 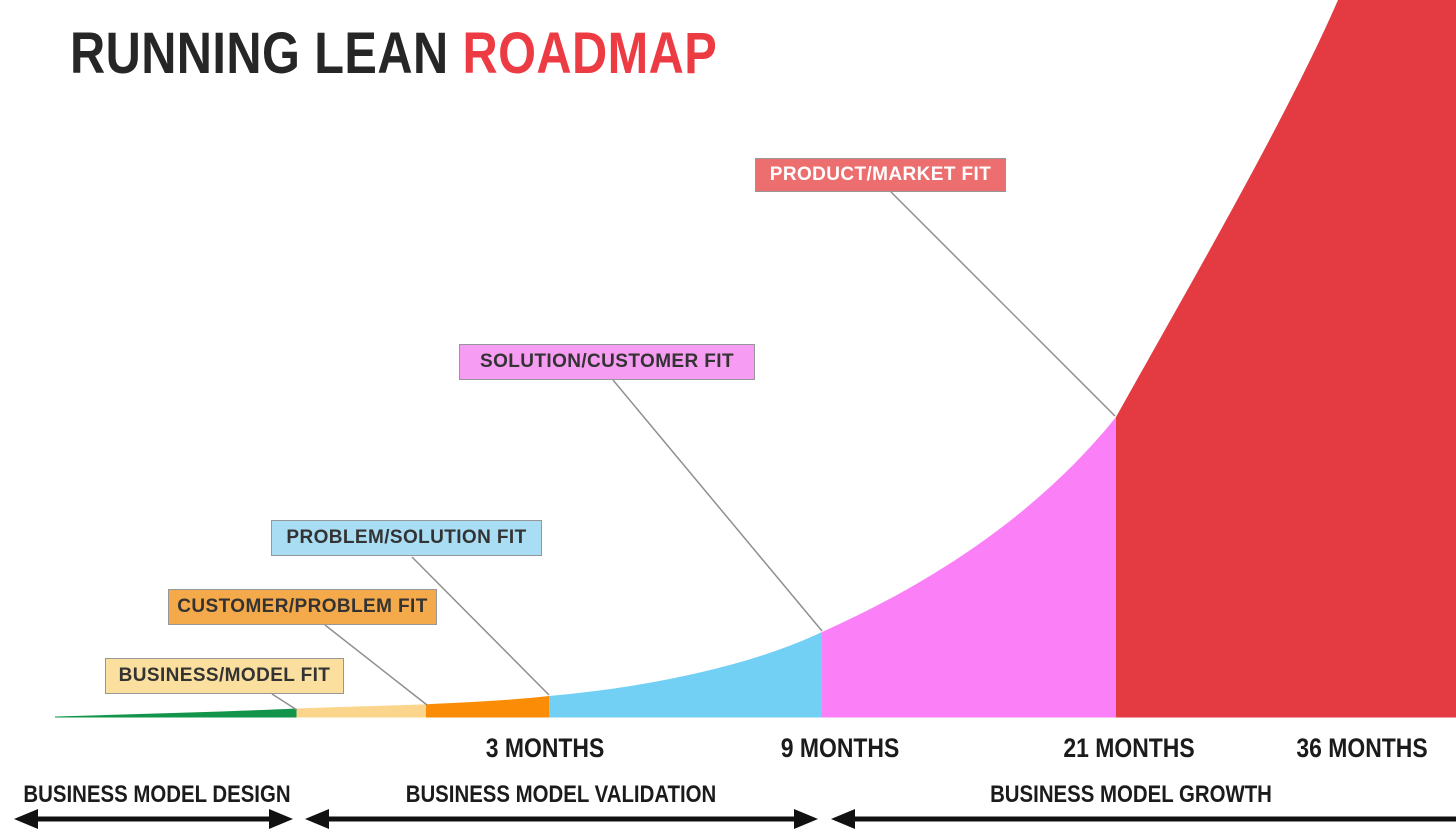 What do you see at coordinates (1003, 304) in the screenshot?
I see `leader-product-market-fit` at bounding box center [1003, 304].